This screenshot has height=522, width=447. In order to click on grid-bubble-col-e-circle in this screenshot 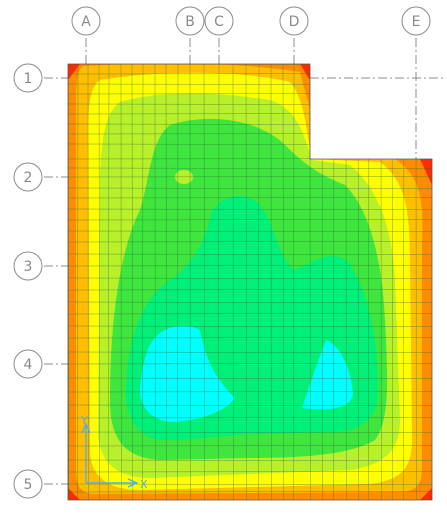, I will do `click(416, 21)`.